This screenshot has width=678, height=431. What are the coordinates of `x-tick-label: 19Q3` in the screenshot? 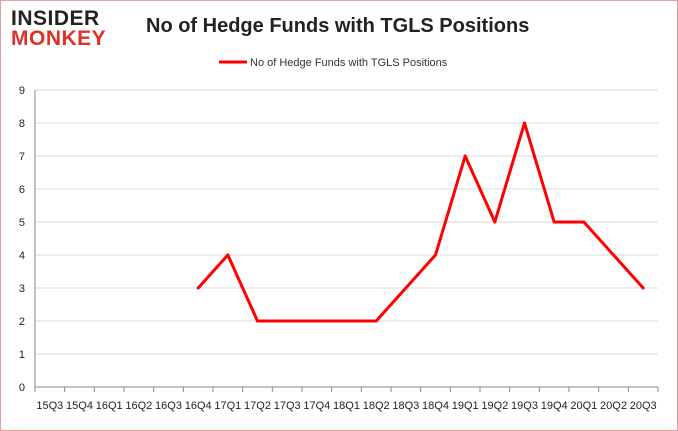 It's located at (524, 406).